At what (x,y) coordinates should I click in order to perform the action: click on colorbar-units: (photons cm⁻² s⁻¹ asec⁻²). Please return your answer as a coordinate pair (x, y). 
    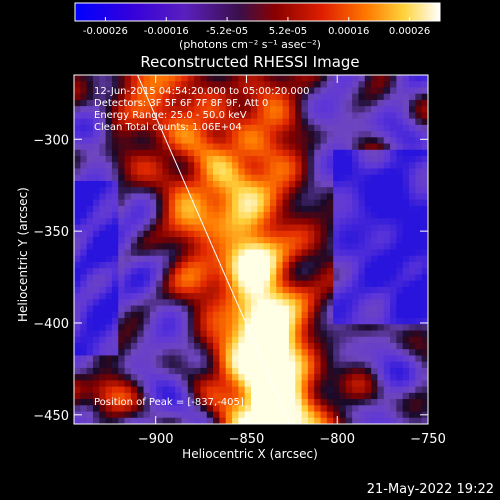
    Looking at the image, I should click on (250, 44).